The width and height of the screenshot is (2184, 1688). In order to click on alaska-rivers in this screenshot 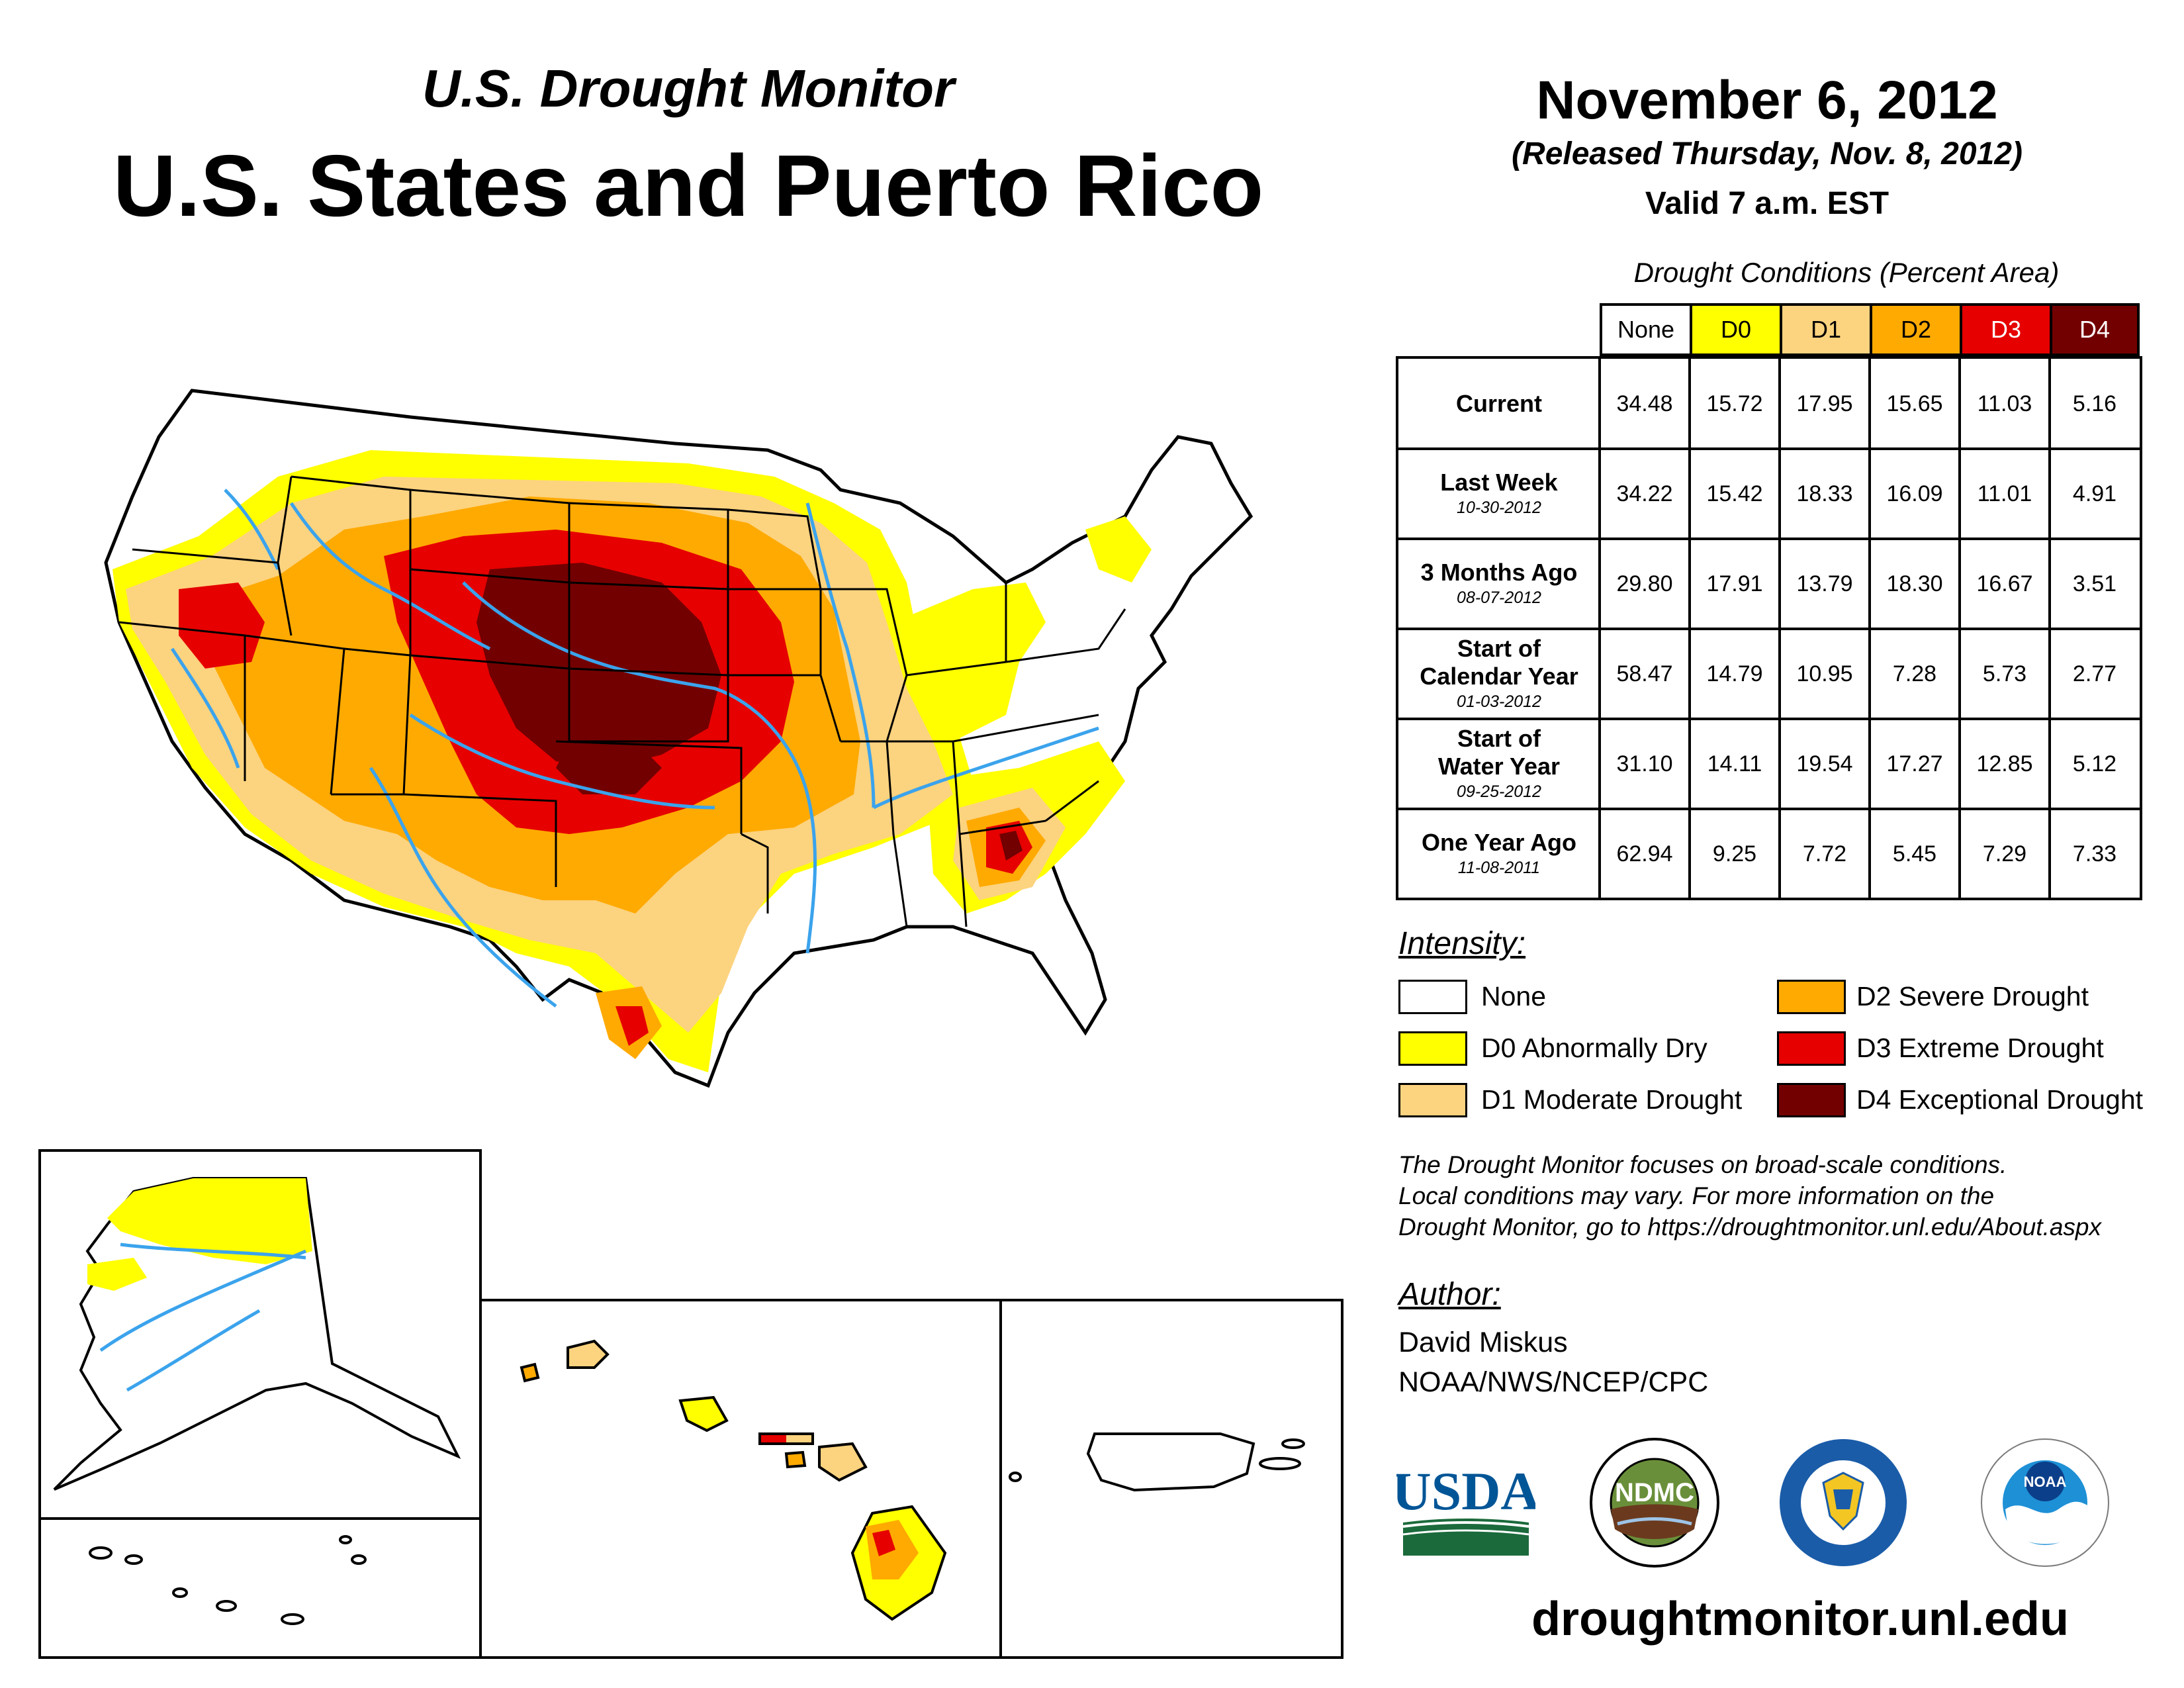, I will do `click(203, 1317)`.